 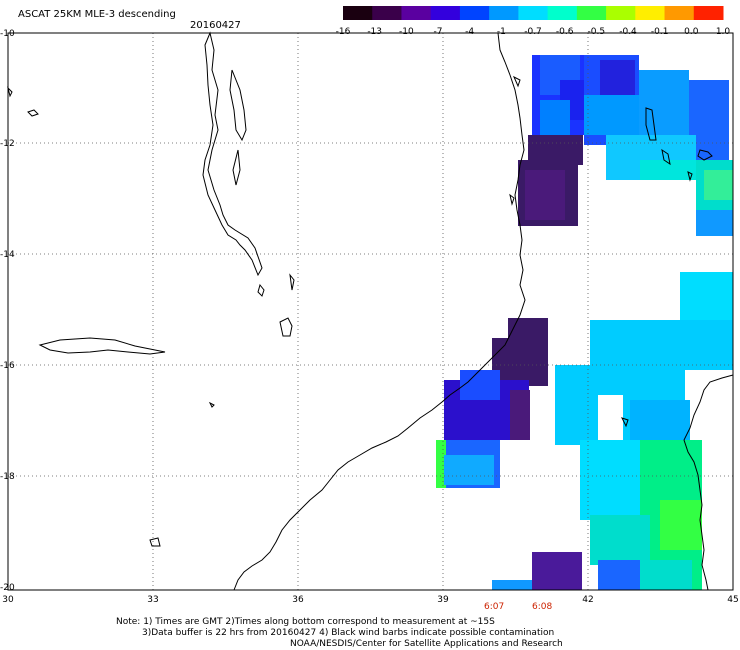 What do you see at coordinates (469, 32) in the screenshot?
I see `colorbar-tick-label: -4` at bounding box center [469, 32].